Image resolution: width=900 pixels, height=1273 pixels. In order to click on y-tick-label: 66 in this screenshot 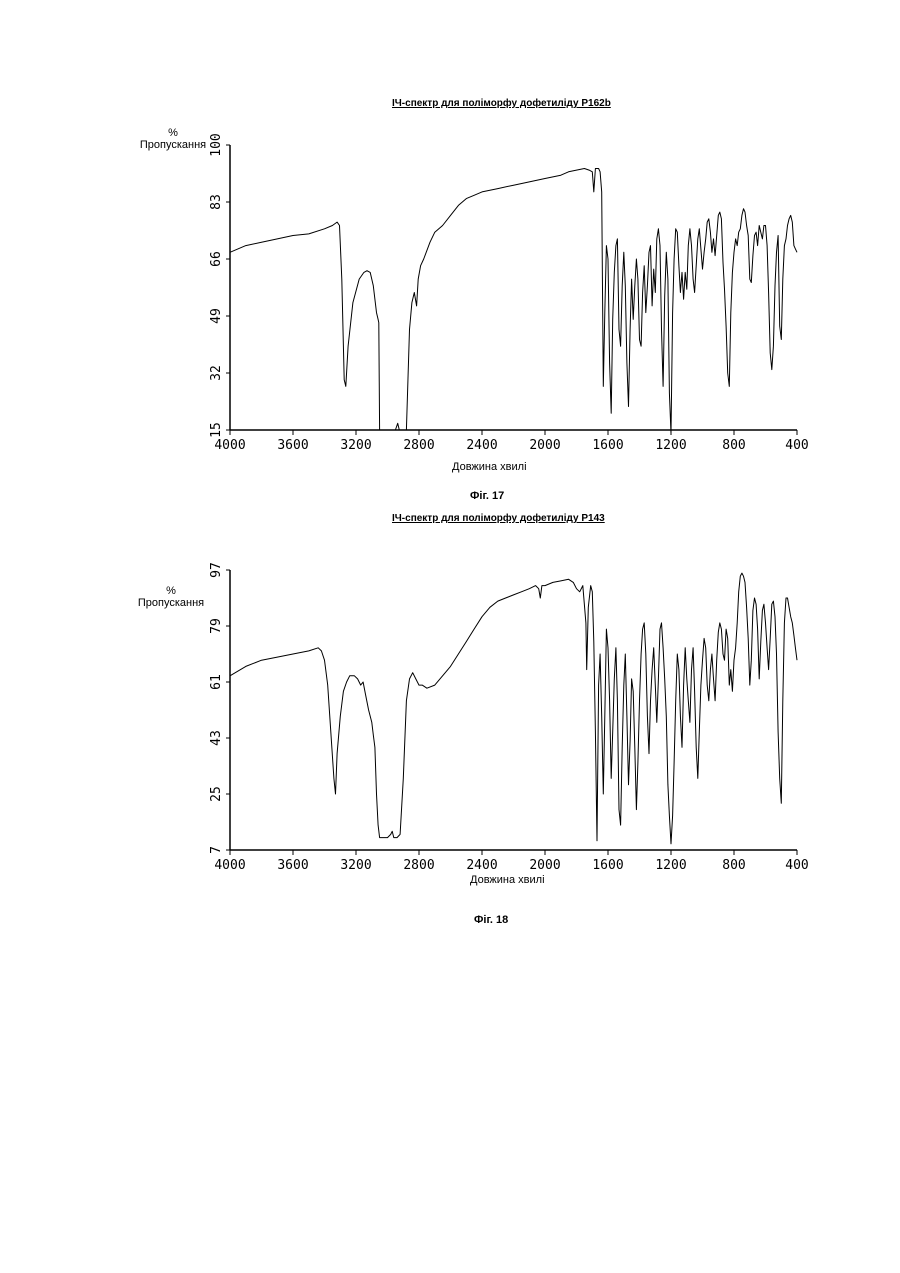, I will do `click(216, 259)`.